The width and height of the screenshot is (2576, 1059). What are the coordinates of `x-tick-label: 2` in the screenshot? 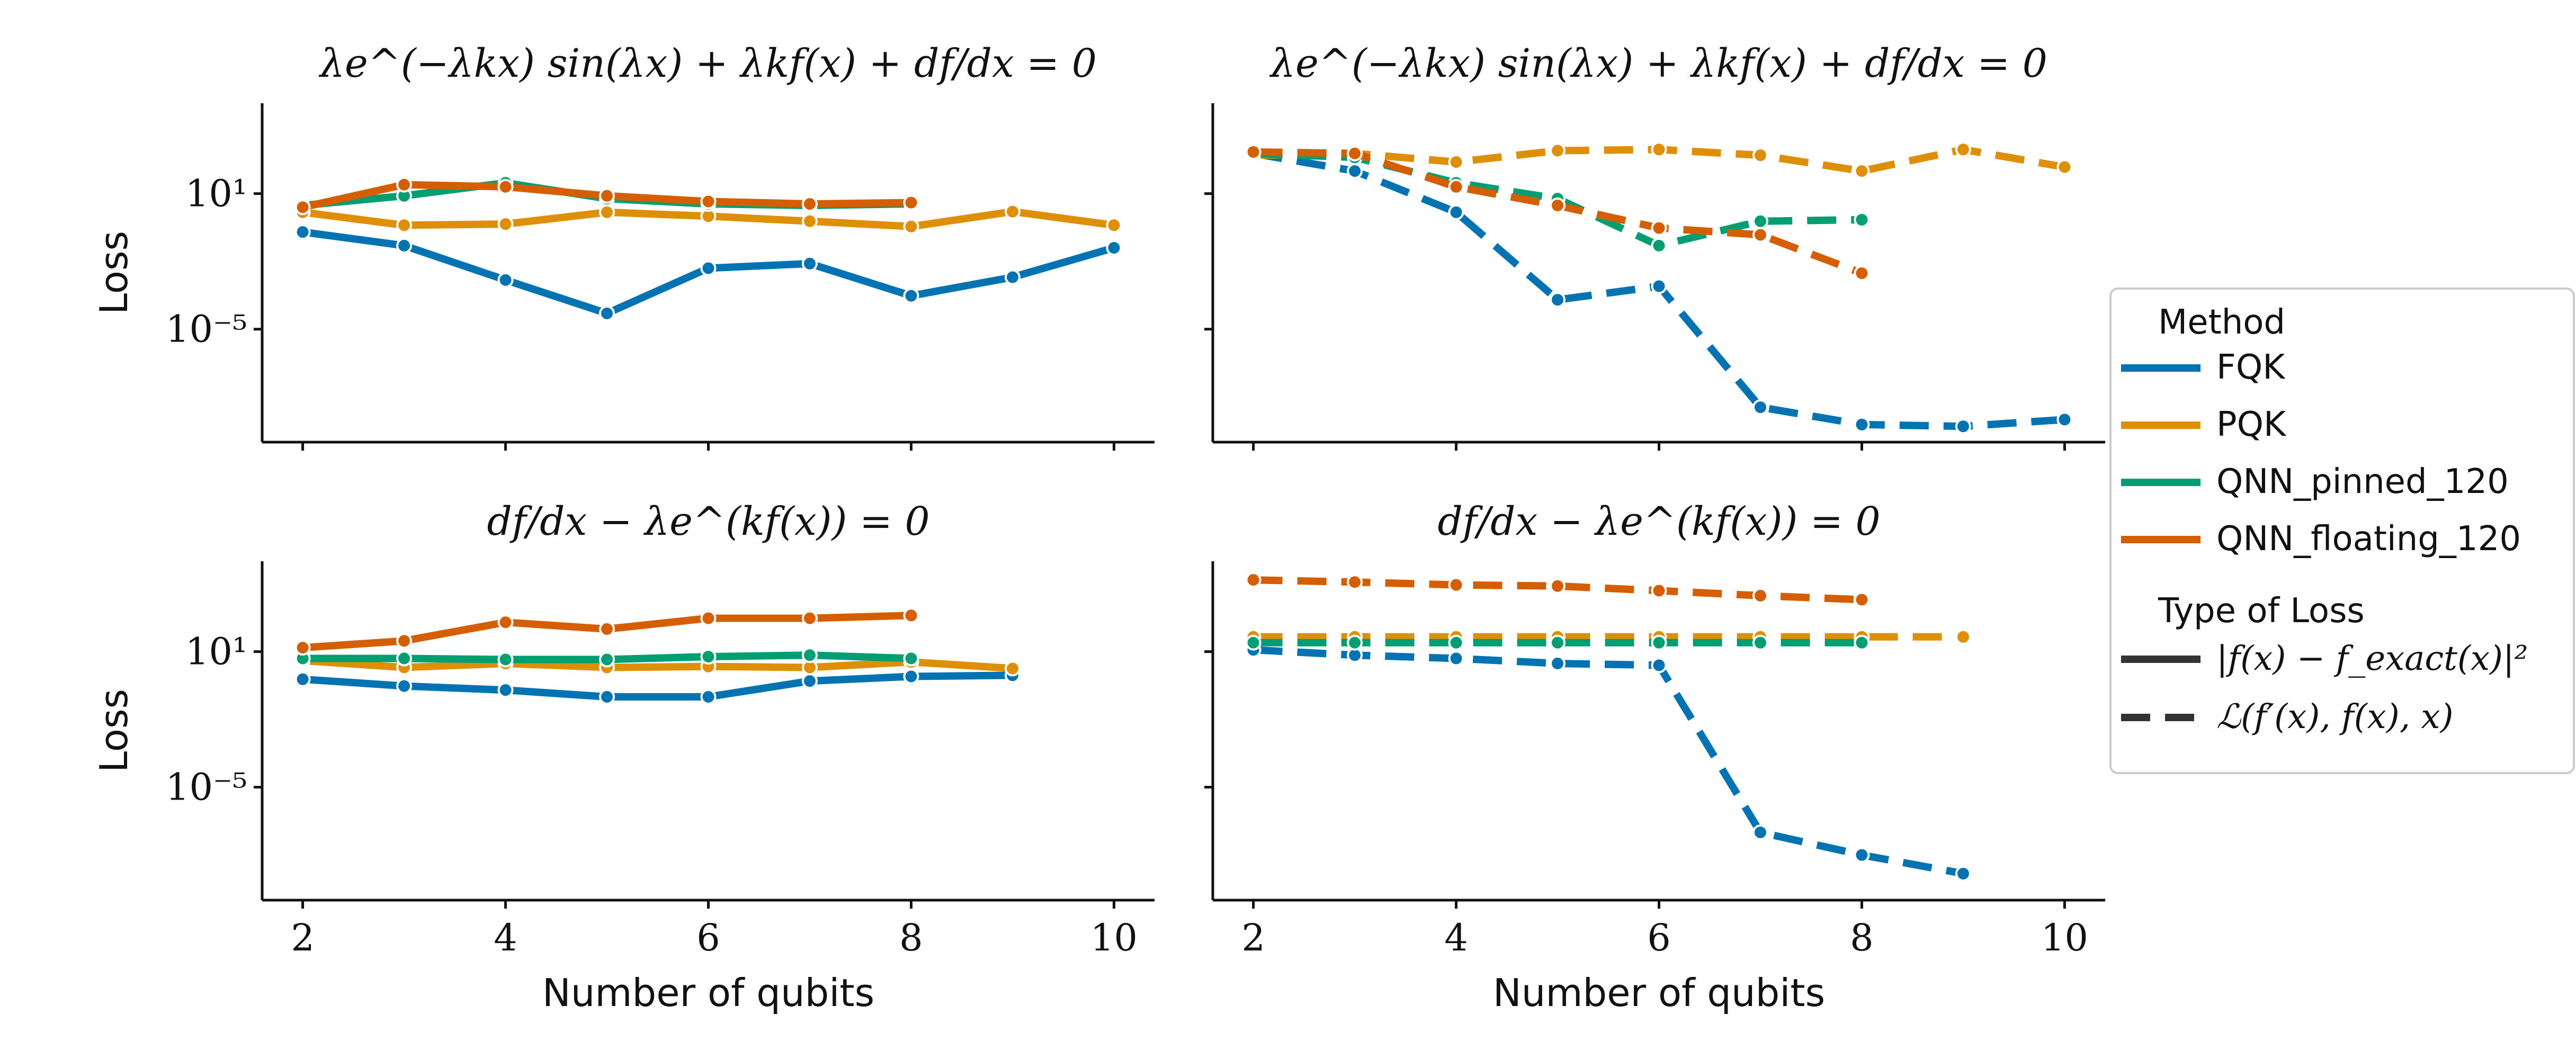 It's located at (1253, 937).